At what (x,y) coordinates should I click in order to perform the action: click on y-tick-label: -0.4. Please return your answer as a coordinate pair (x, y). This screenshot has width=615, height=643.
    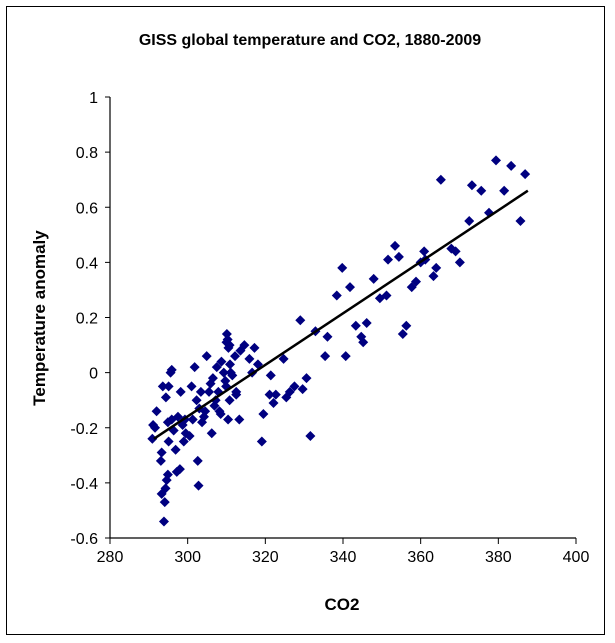
    Looking at the image, I should click on (84, 484).